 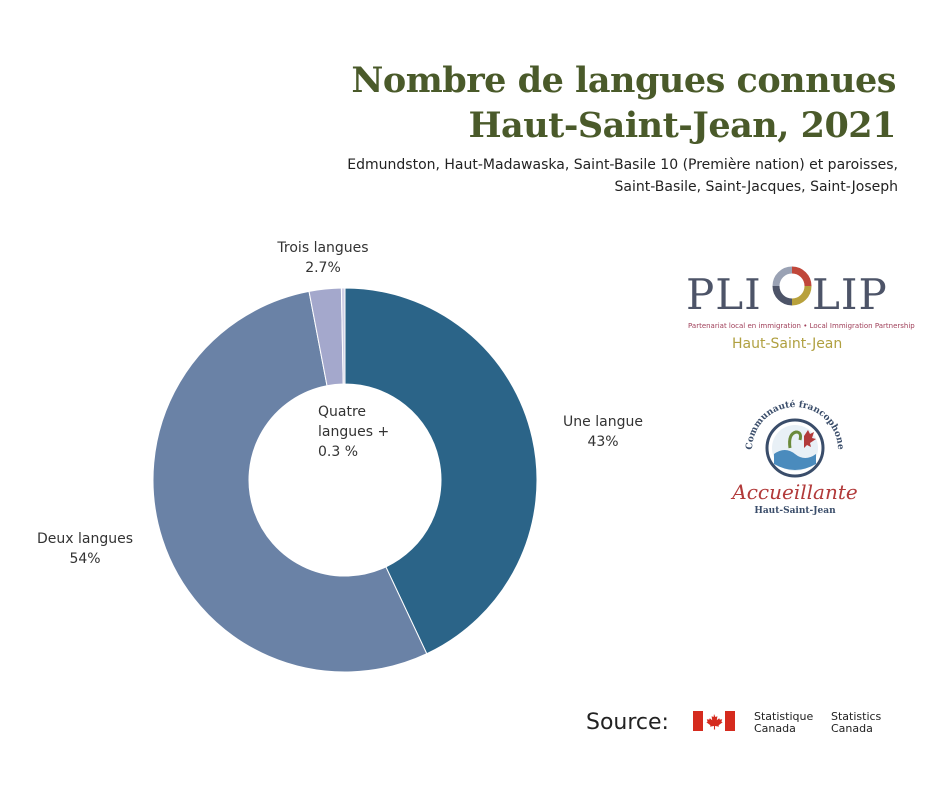 I want to click on donut-slice-deux-langues, so click(x=290, y=481).